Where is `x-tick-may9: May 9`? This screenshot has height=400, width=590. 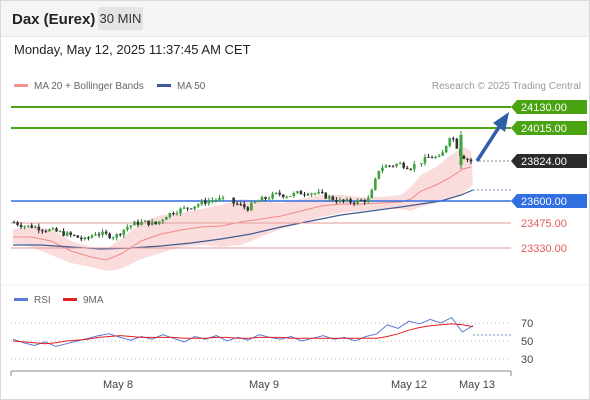 x-tick-may9: May 9 is located at coordinates (264, 385).